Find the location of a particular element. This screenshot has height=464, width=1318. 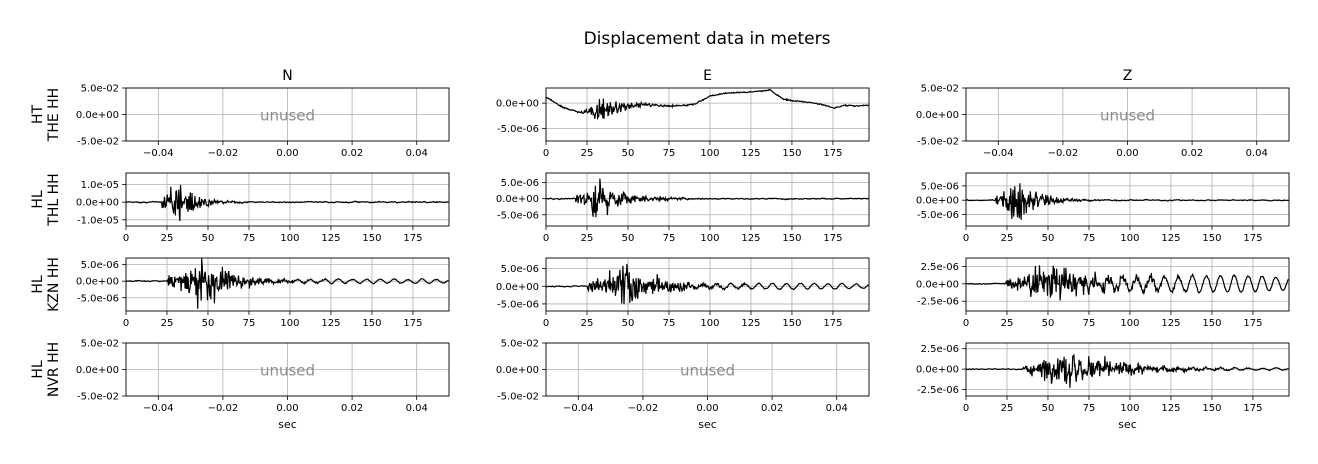

row-label-station: THL HH is located at coordinates (54, 199).